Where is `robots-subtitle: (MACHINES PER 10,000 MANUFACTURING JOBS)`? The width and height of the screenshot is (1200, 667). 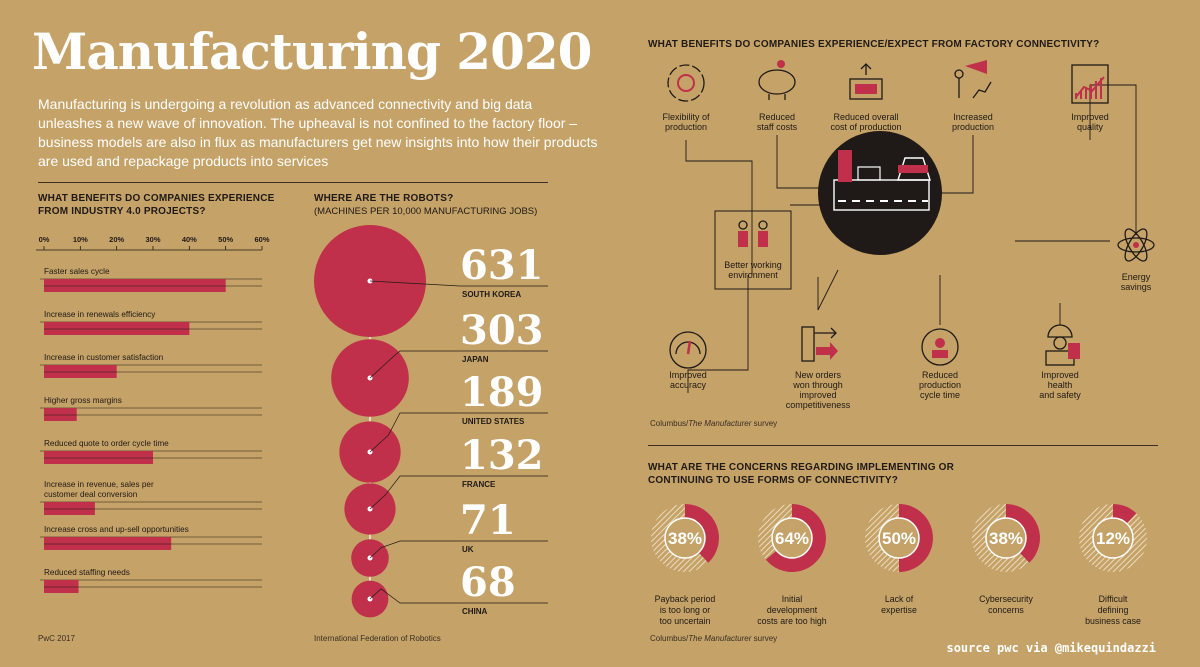
robots-subtitle: (MACHINES PER 10,000 MANUFACTURING JOBS) is located at coordinates (426, 211).